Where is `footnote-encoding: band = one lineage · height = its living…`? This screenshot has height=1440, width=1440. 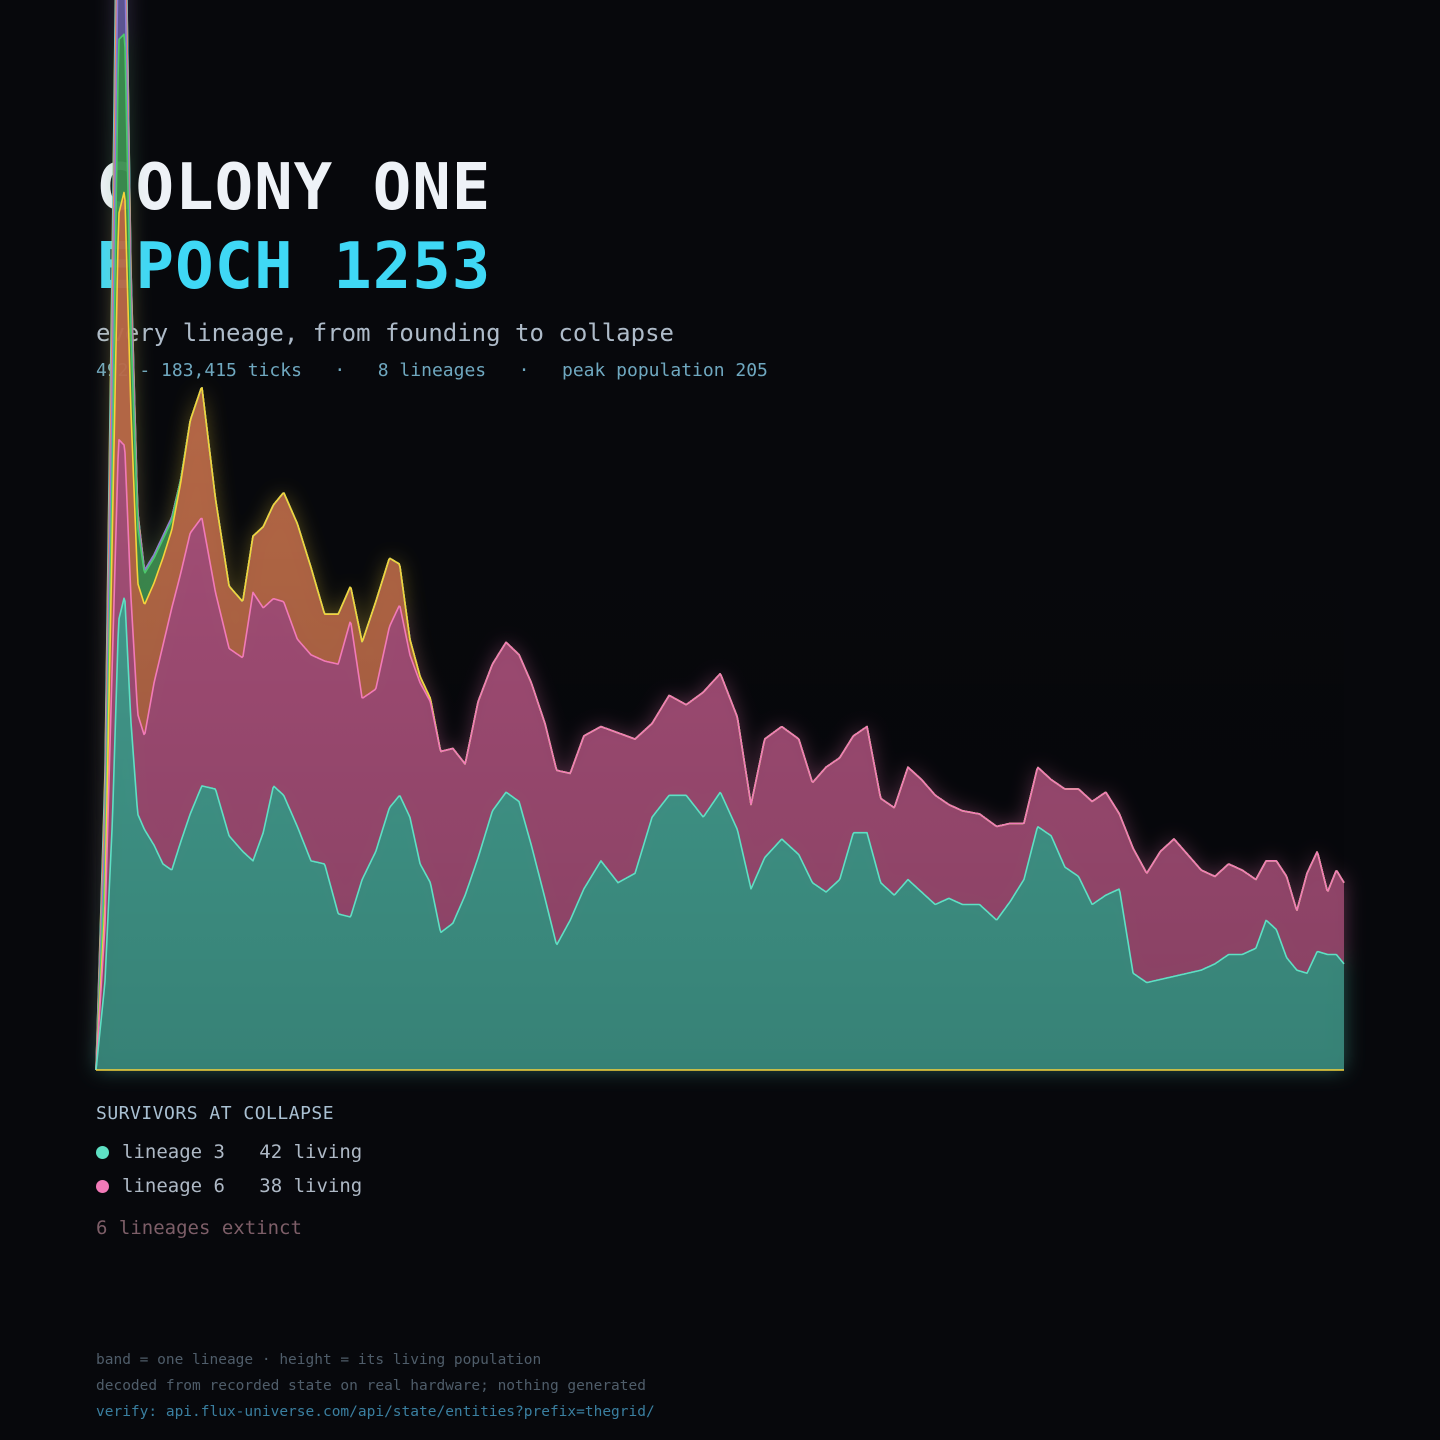 footnote-encoding: band = one lineage · height = its living… is located at coordinates (319, 1360).